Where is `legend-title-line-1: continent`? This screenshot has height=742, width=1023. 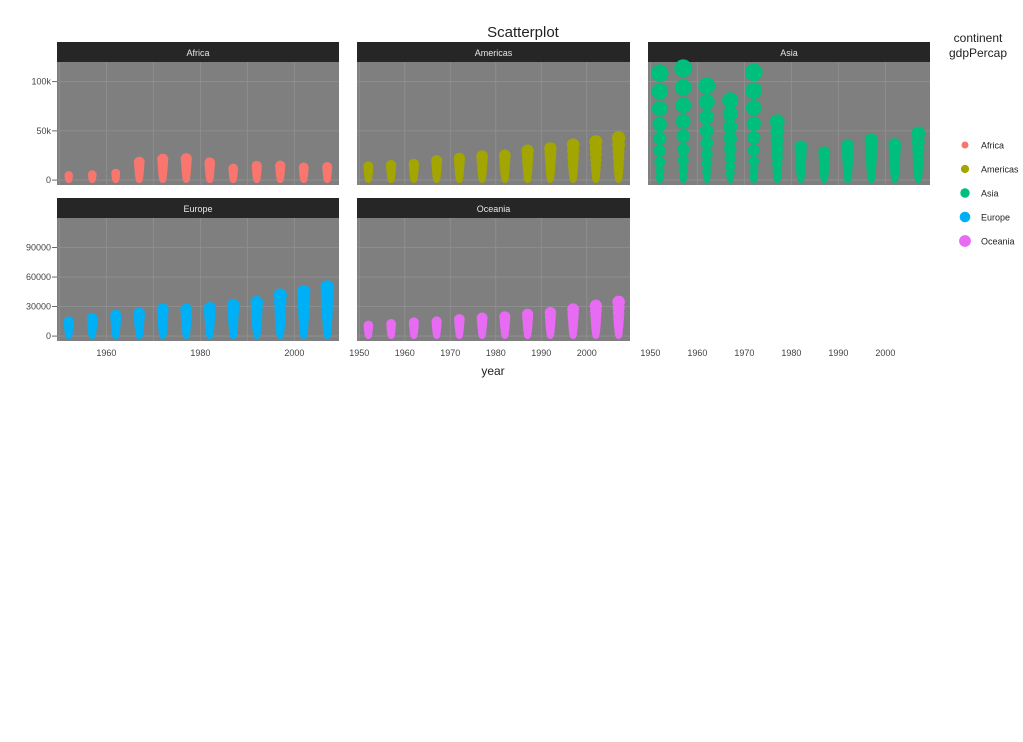
legend-title-line-1: continent is located at coordinates (978, 38).